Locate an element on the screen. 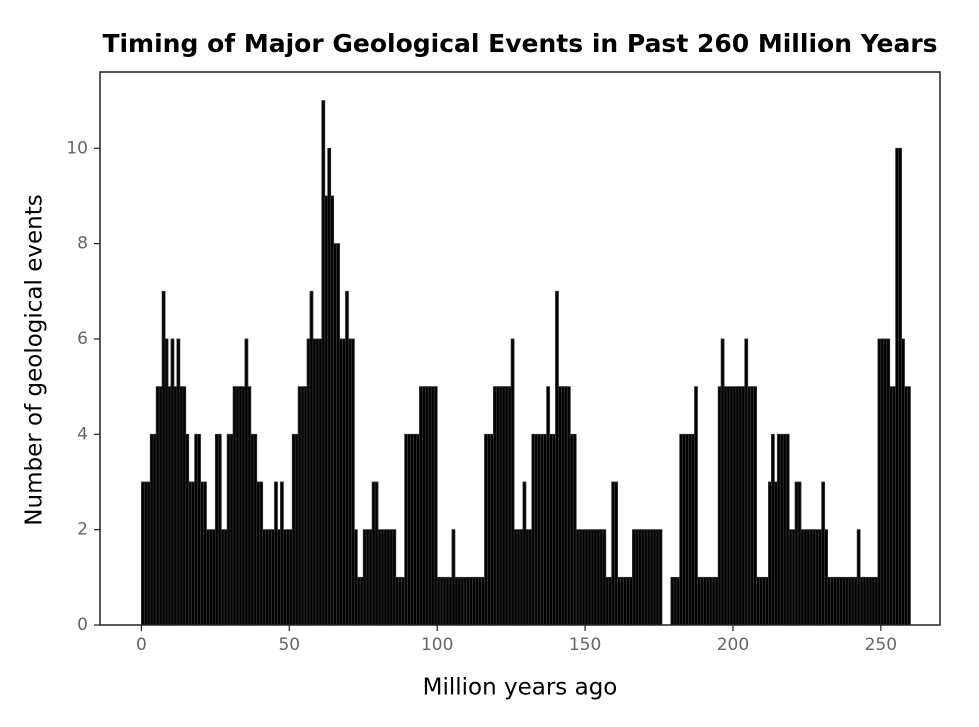 The width and height of the screenshot is (979, 727). x-tick-label: 250 is located at coordinates (881, 645).